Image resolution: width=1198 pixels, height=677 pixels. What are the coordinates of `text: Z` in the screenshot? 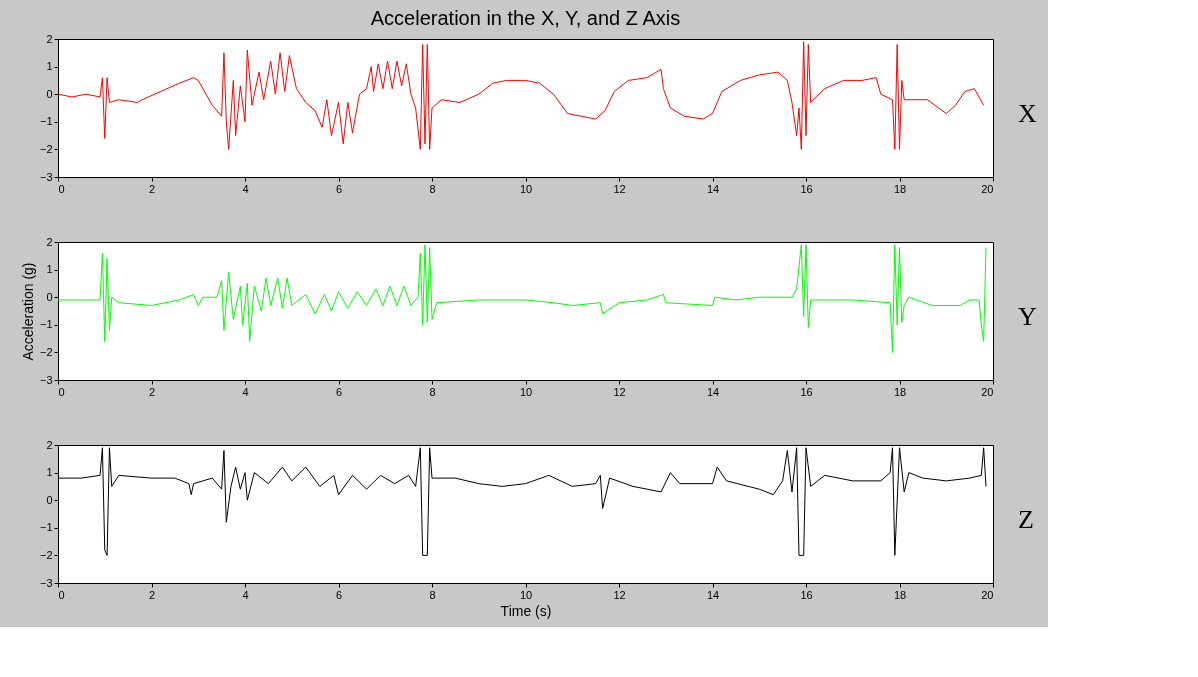 It's located at (1026, 519).